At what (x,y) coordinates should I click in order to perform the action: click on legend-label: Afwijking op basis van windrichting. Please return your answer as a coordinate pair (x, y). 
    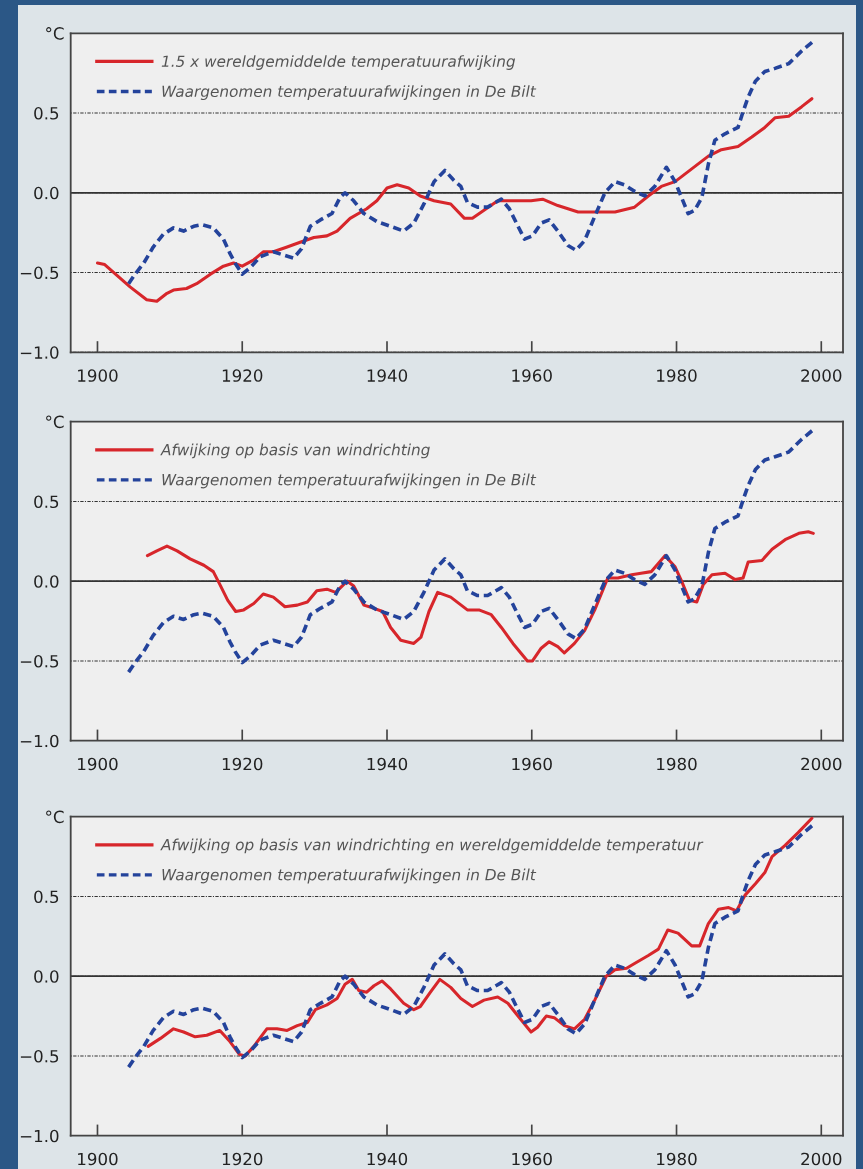
    Looking at the image, I should click on (295, 451).